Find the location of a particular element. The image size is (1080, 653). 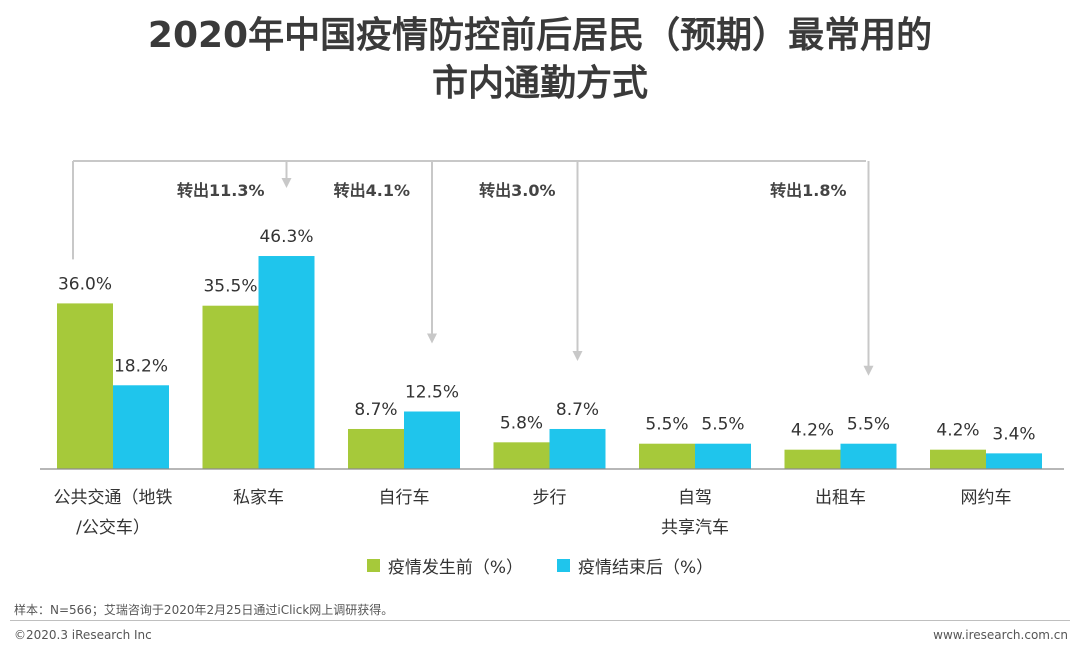

x-tick-label-4-0: 自驾 is located at coordinates (695, 498).